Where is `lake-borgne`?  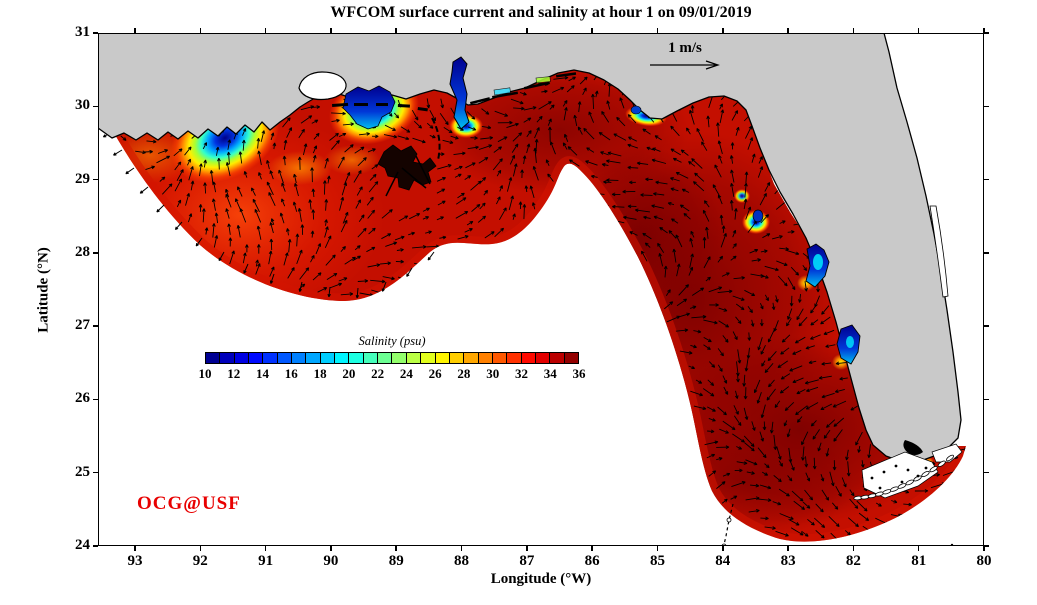
lake-borgne is located at coordinates (369, 107).